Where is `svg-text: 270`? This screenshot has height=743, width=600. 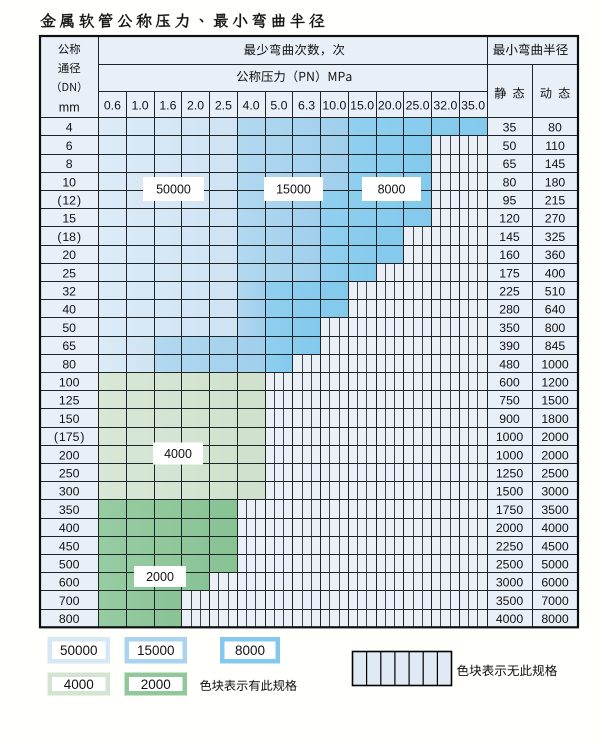 svg-text: 270 is located at coordinates (555, 219).